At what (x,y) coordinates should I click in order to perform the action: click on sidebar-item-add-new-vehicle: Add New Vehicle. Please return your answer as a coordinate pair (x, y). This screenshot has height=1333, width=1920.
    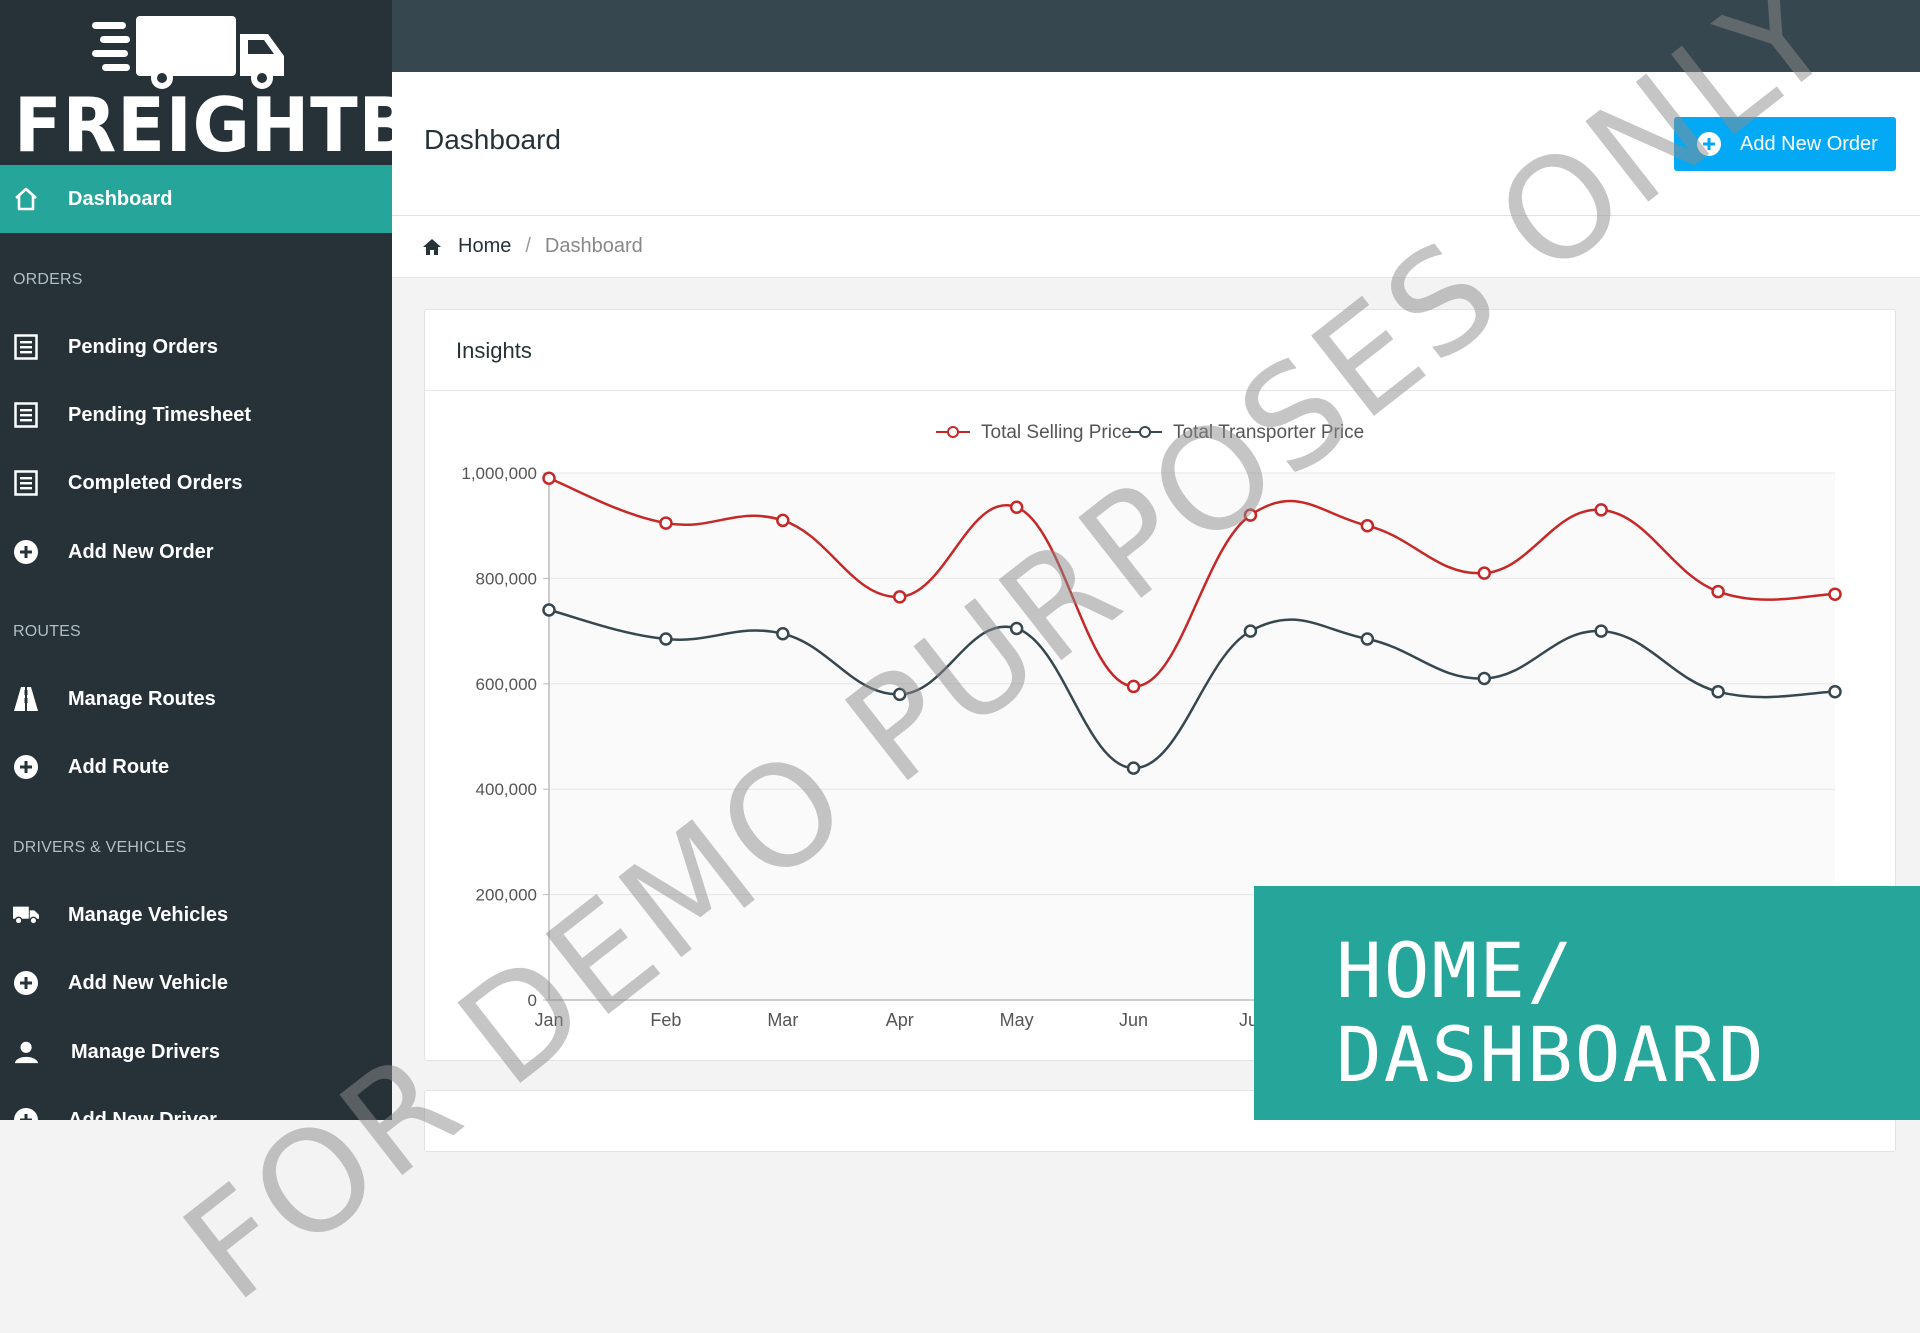
    Looking at the image, I should click on (196, 983).